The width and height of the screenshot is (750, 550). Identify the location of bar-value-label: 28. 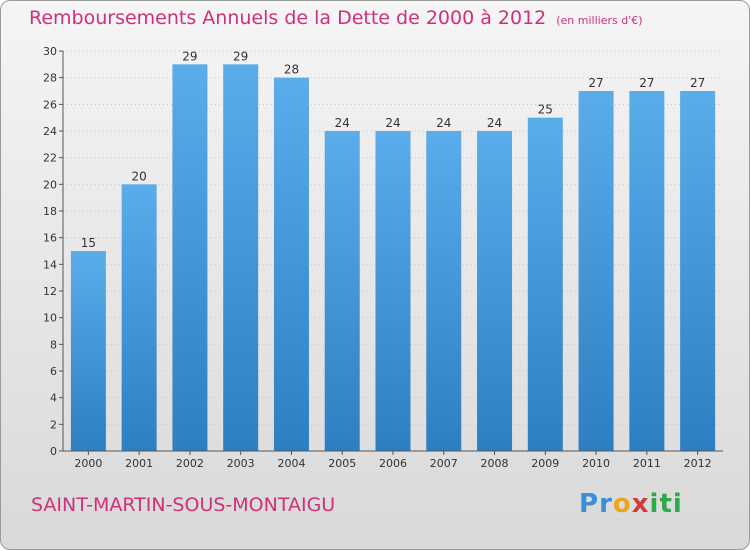
(291, 70).